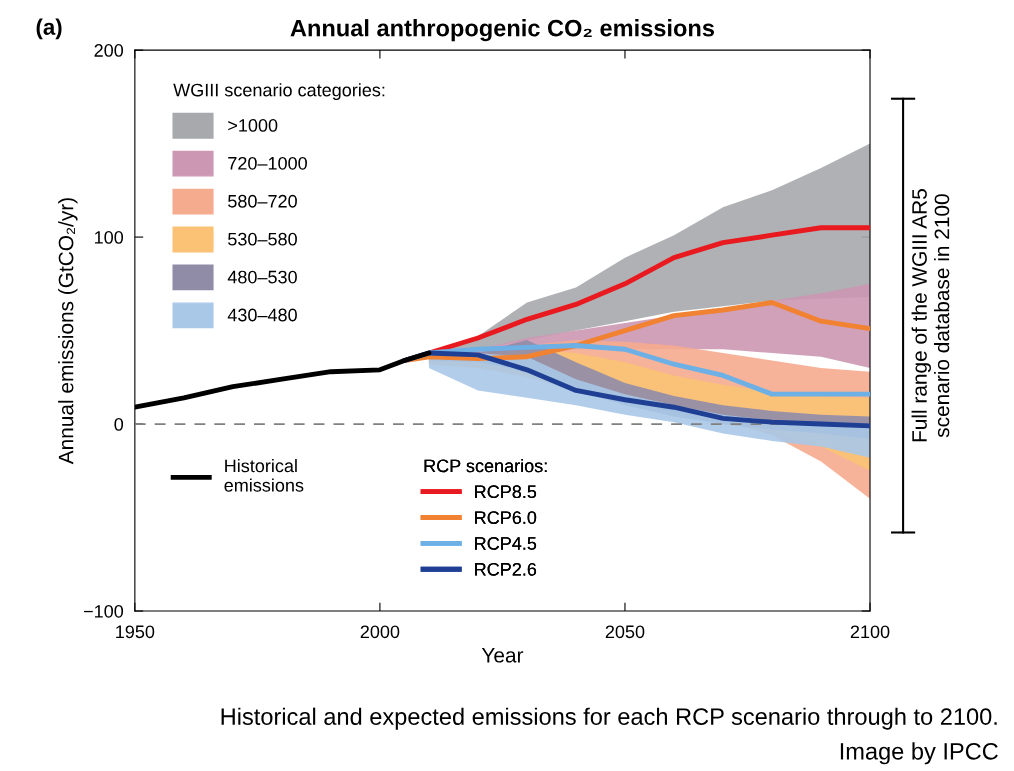 This screenshot has width=1014, height=771. I want to click on x-axis-title: Year, so click(502, 655).